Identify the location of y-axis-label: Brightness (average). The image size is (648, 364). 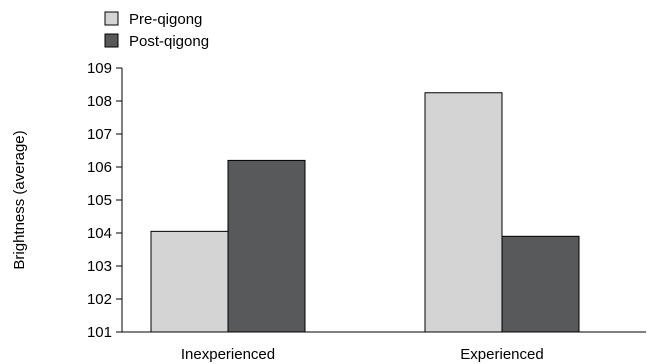
(19, 199).